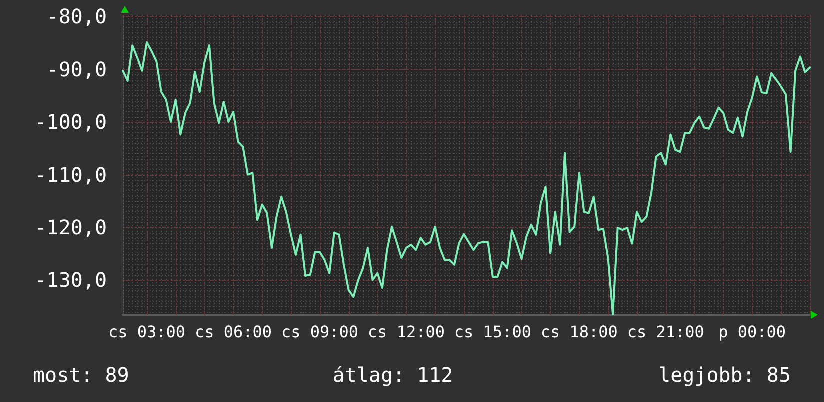 Image resolution: width=824 pixels, height=402 pixels. Describe the element at coordinates (70, 280) in the screenshot. I see `y-tick-label: -130,0` at that location.